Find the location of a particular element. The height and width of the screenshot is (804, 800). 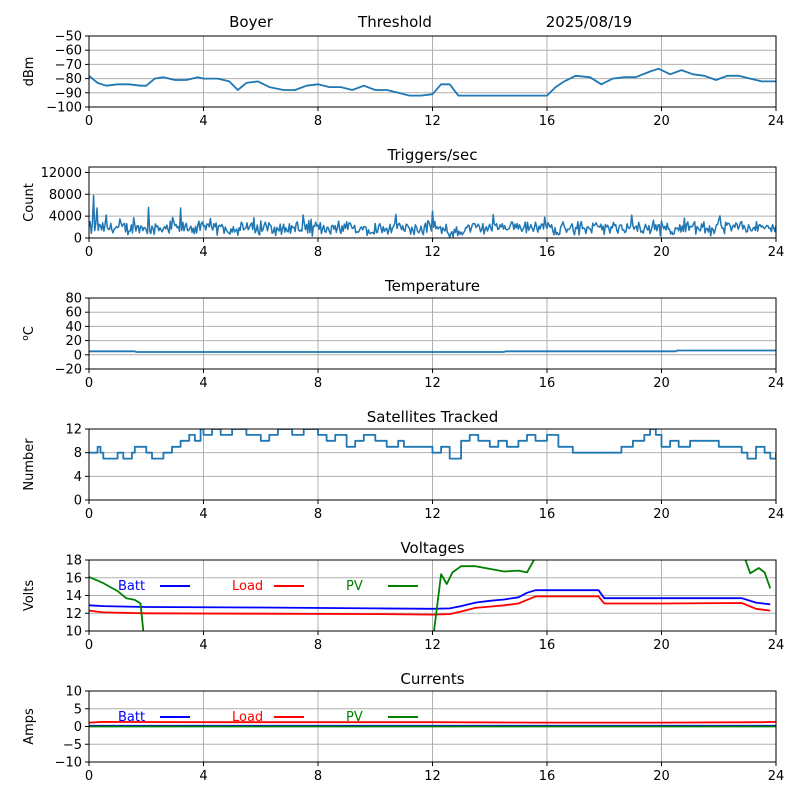

y-tick-label: −70 is located at coordinates (68, 65).